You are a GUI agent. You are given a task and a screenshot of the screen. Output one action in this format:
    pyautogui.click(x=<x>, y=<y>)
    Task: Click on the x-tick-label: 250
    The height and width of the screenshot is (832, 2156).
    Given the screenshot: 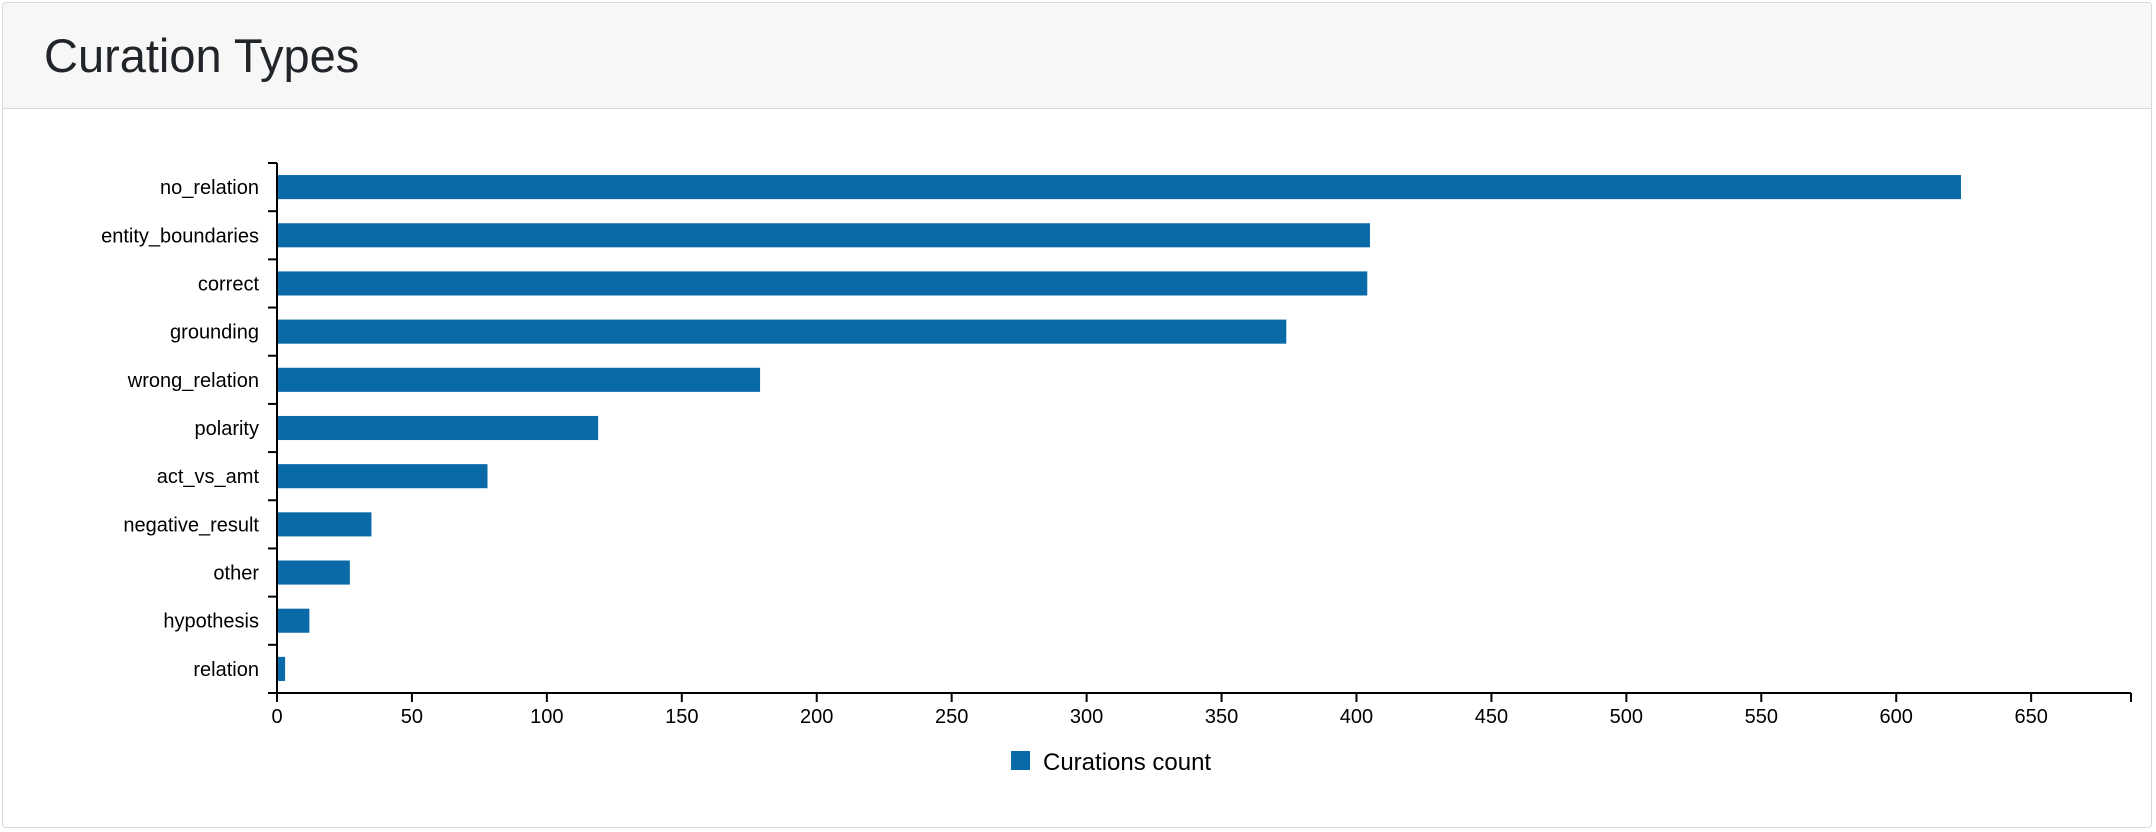 What is the action you would take?
    pyautogui.click(x=951, y=717)
    